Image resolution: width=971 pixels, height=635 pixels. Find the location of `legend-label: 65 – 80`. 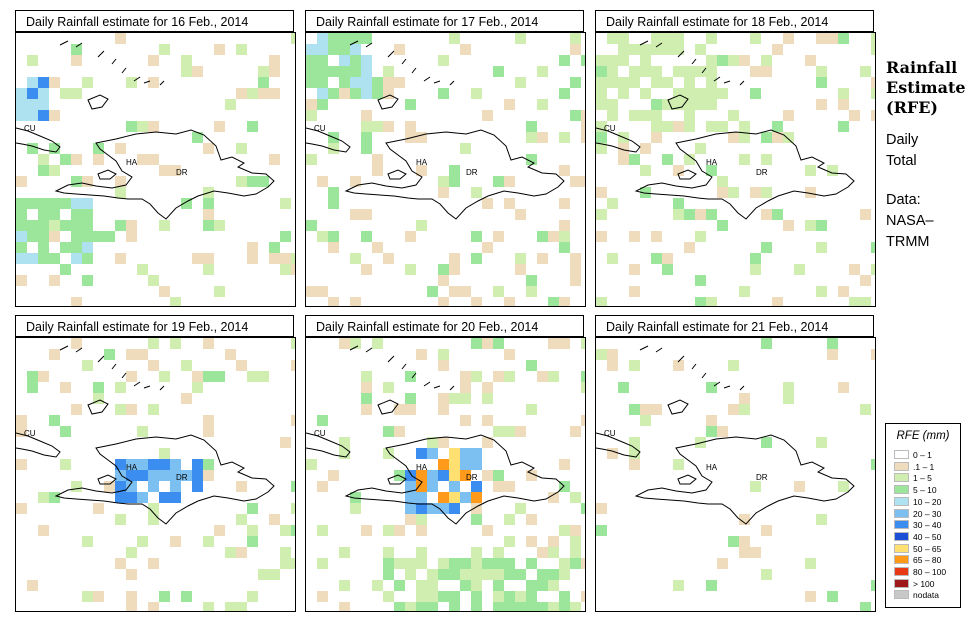

legend-label: 65 – 80 is located at coordinates (927, 560).